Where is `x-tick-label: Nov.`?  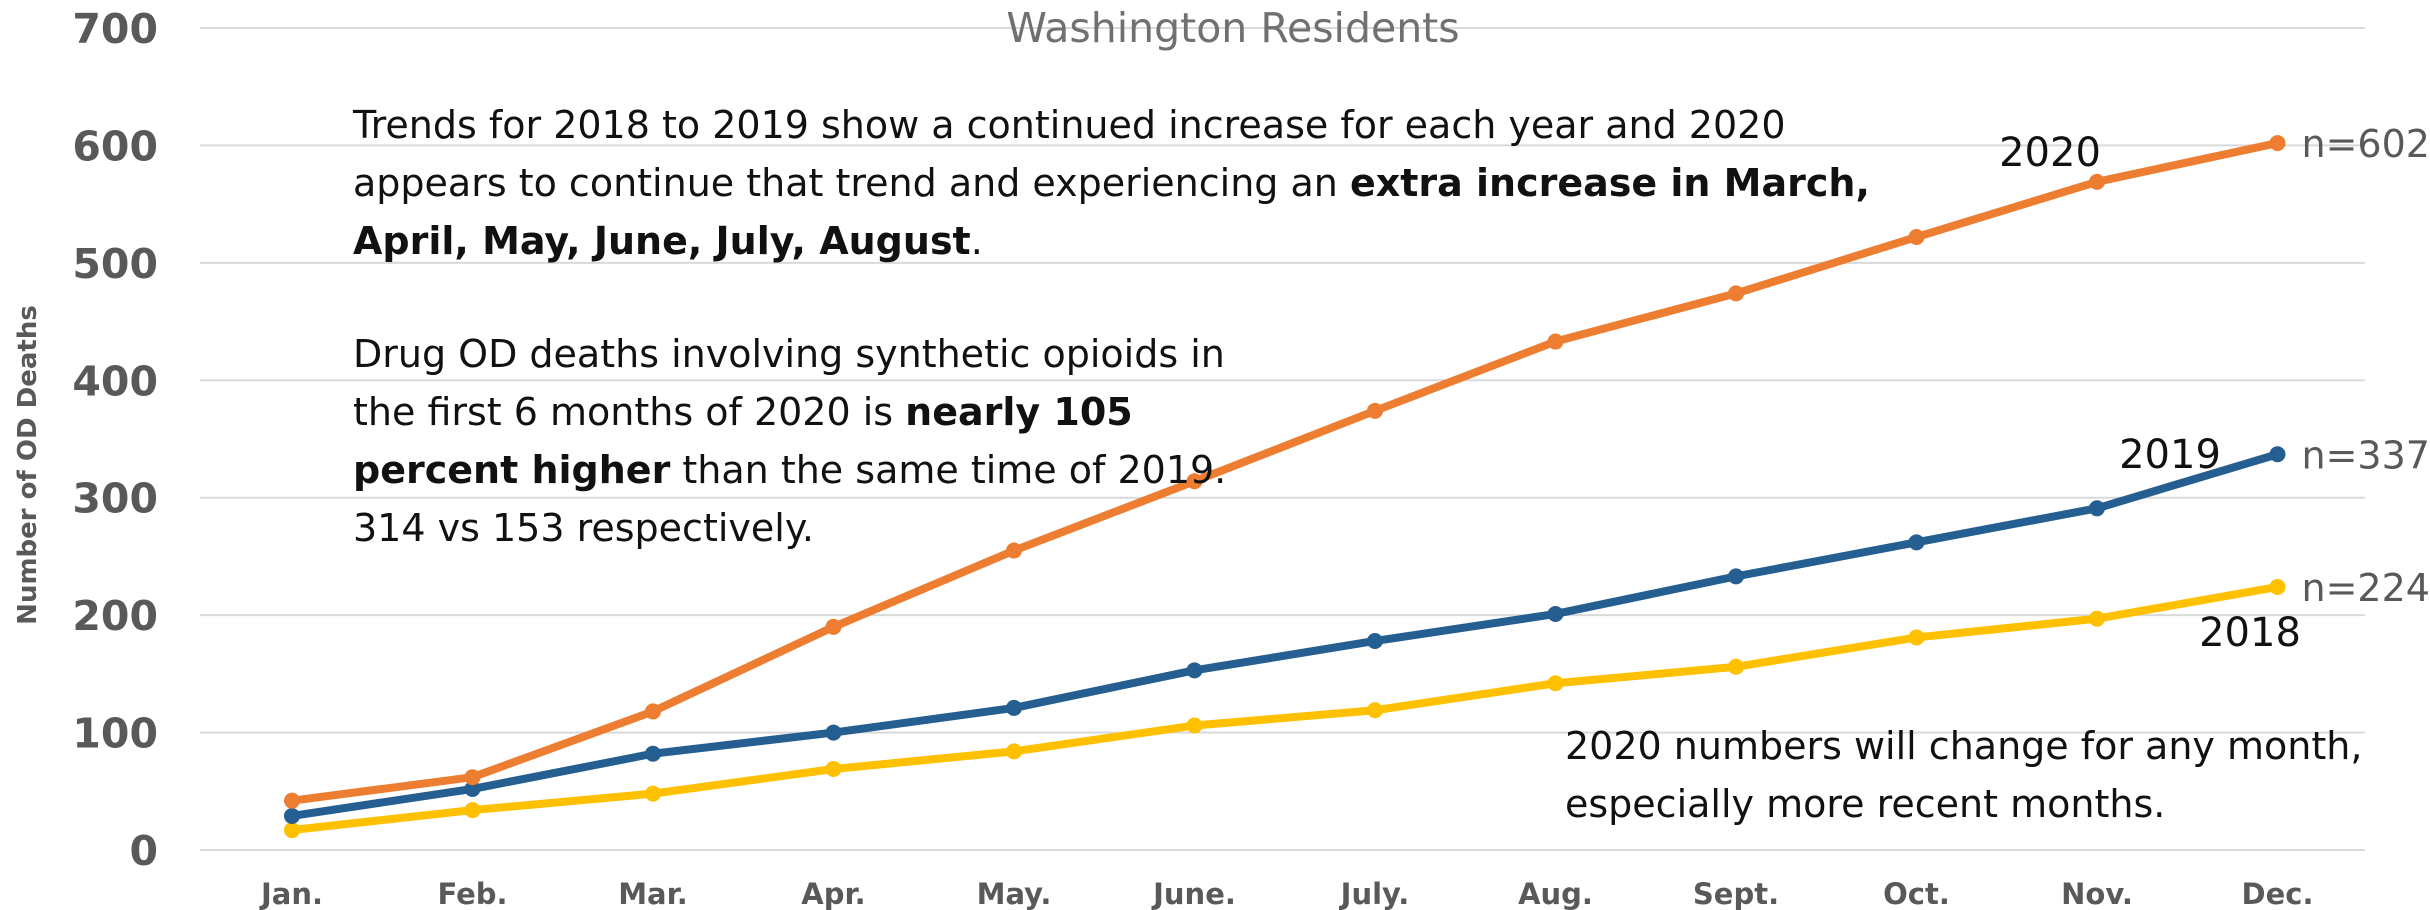
x-tick-label: Nov. is located at coordinates (2097, 893).